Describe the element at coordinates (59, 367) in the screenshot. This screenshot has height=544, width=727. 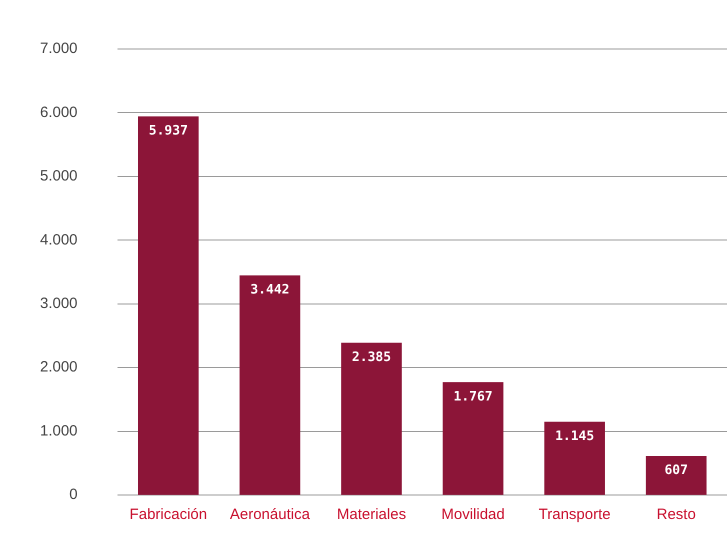
I see `y-tick-label: 2.000` at that location.